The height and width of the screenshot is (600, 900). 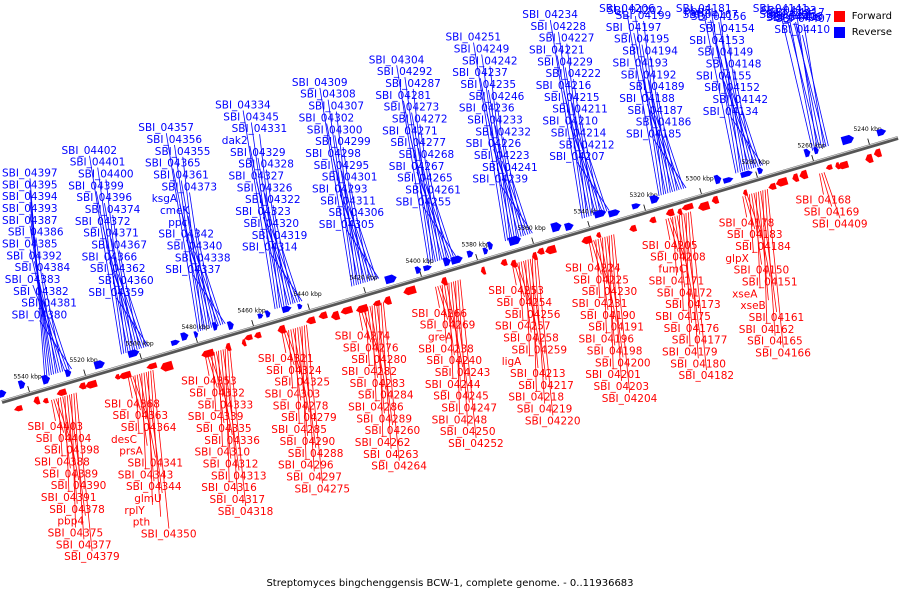 What do you see at coordinates (545, 410) in the screenshot?
I see `gene-label: SBI_04219` at bounding box center [545, 410].